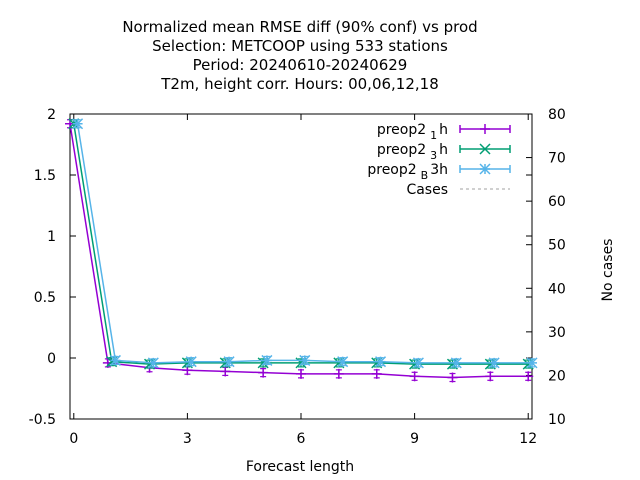  I want to click on x-tick-label: 6, so click(301, 439).